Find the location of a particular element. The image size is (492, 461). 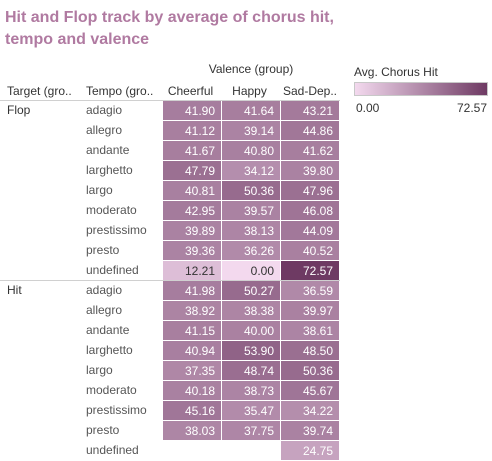

heatmap-cell: 39.97 is located at coordinates (310, 310).